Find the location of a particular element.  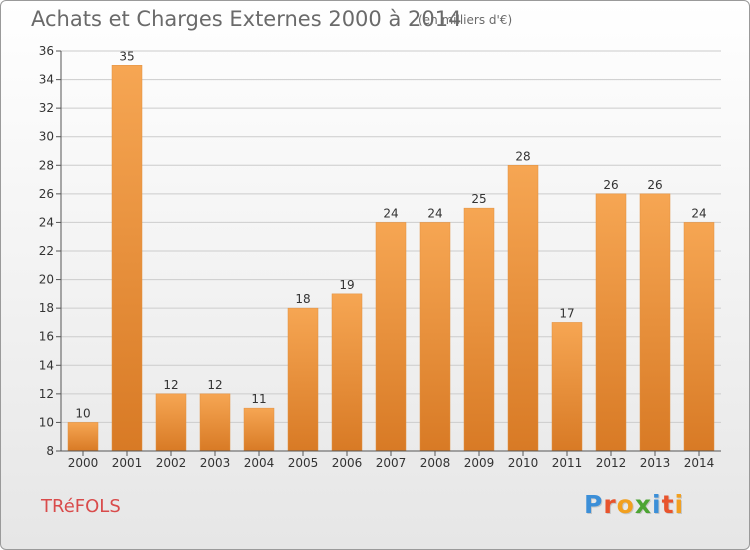

x-tick-label: 2005 is located at coordinates (303, 463).